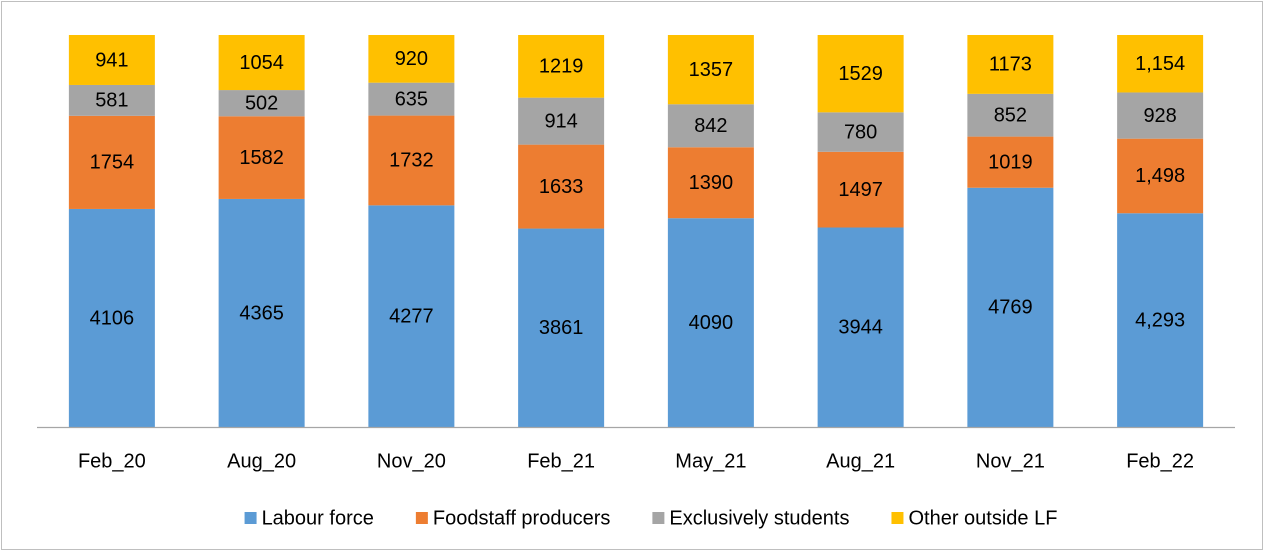 This screenshot has width=1264, height=551. I want to click on data-label: 4769, so click(1010, 308).